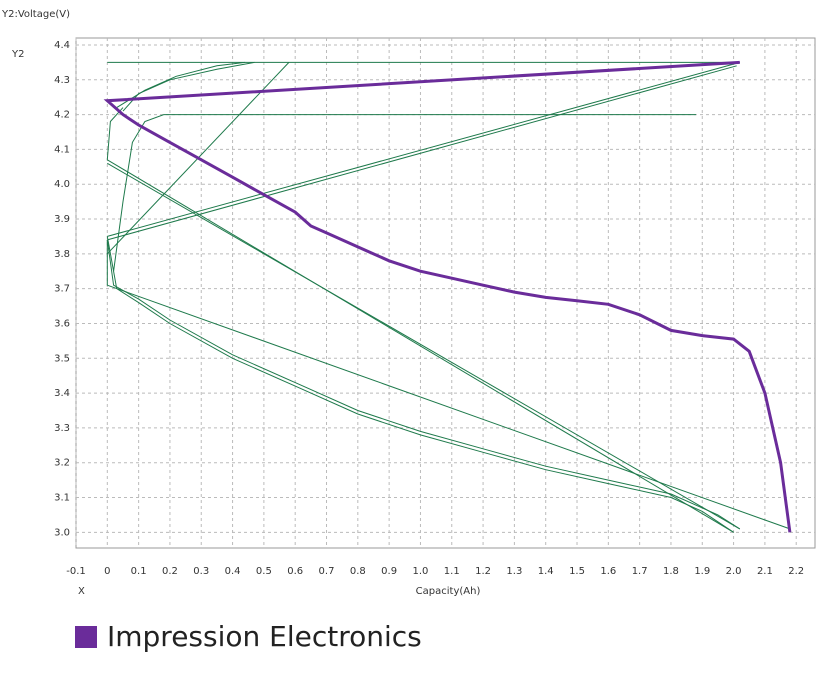 Image resolution: width=830 pixels, height=676 pixels. Describe the element at coordinates (264, 636) in the screenshot. I see `legend-label: Impression Electronics` at that location.